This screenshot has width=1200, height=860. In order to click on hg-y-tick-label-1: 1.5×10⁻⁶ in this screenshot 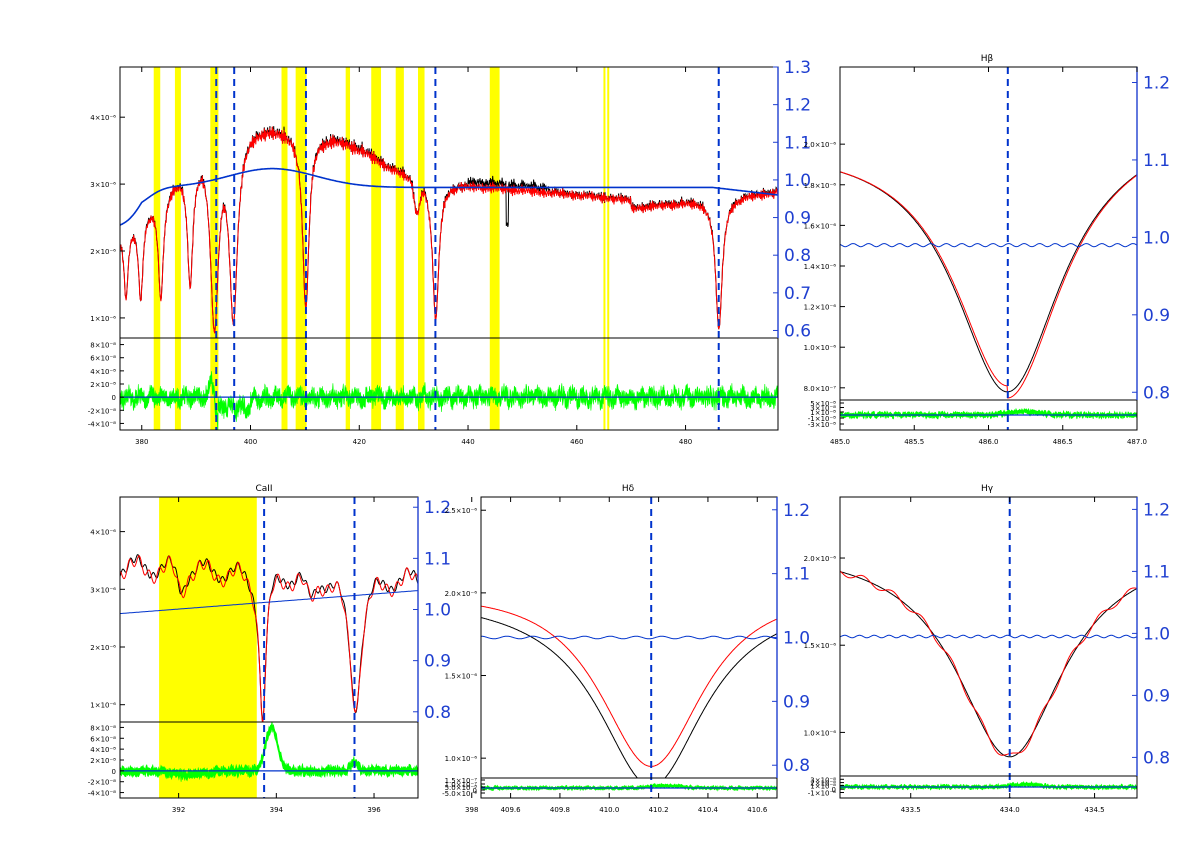, I will do `click(820, 646)`.